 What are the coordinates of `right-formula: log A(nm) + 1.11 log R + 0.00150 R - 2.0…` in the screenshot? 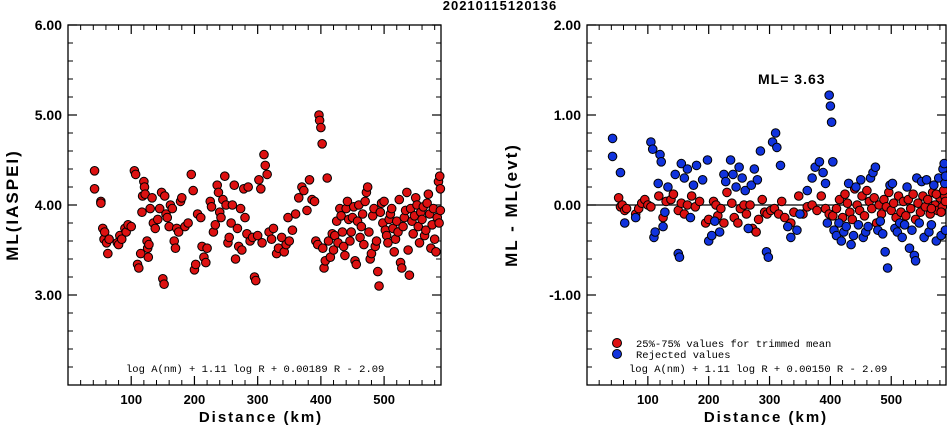 It's located at (758, 370).